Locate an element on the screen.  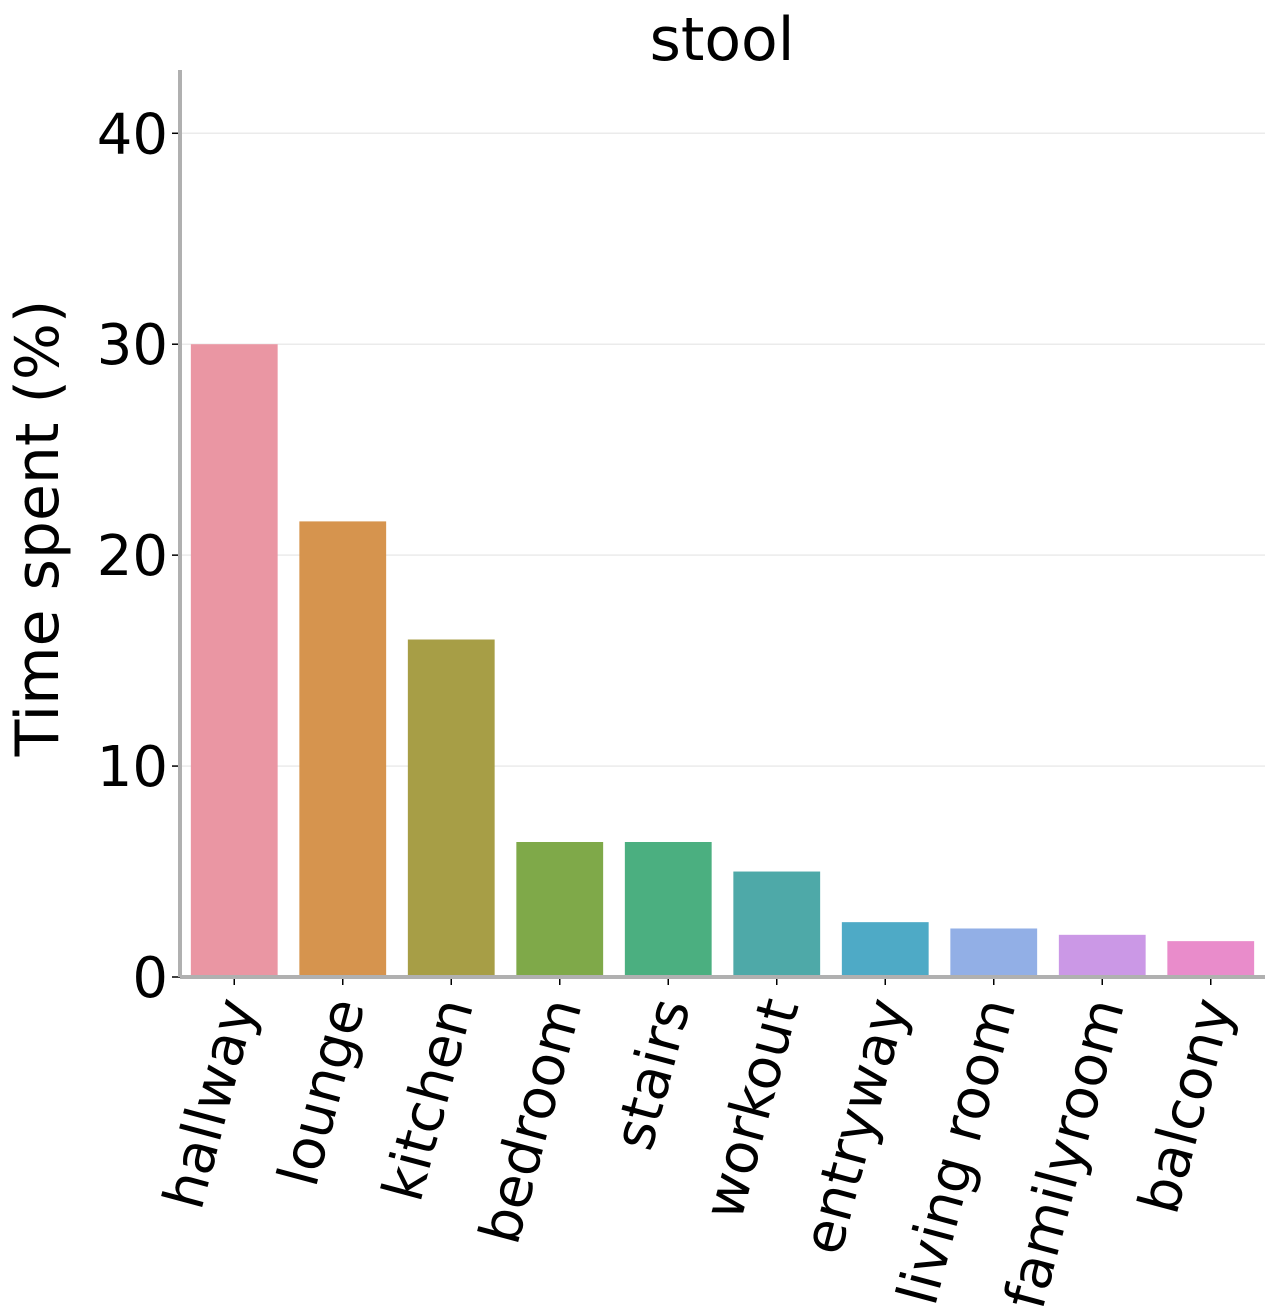
x-tick-label-lounge: lounge is located at coordinates (322, 1092).